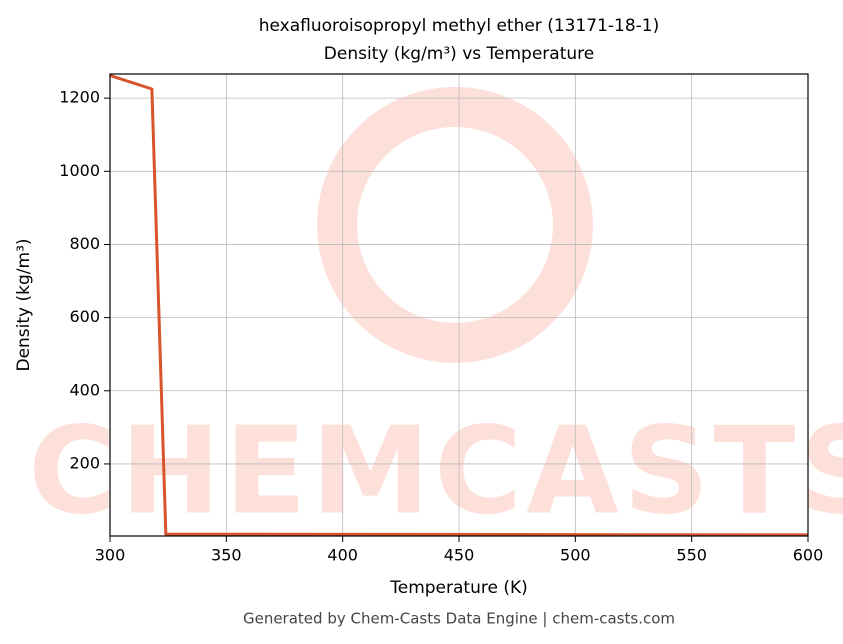  I want to click on y-tick-label: 1200, so click(79, 97).